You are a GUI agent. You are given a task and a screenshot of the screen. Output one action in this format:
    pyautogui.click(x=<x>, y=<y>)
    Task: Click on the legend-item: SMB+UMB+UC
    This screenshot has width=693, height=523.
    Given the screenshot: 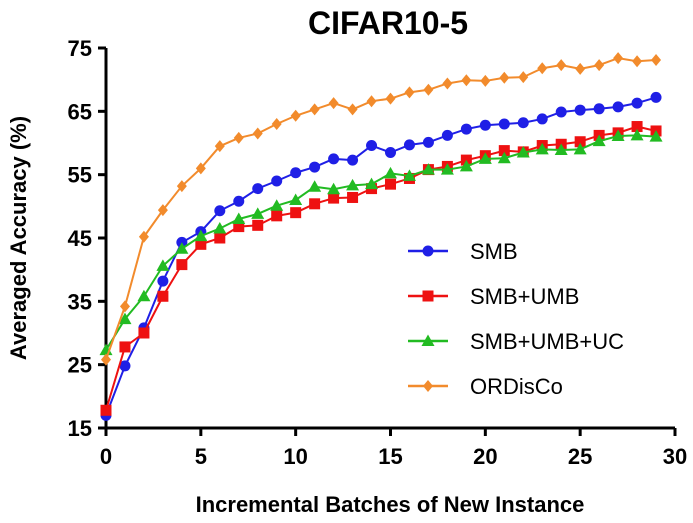 What is the action you would take?
    pyautogui.click(x=516, y=341)
    